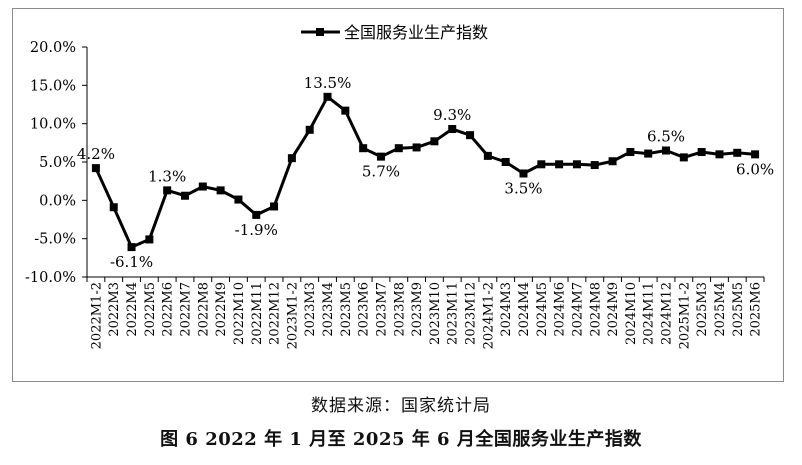 The image size is (802, 465). Describe the element at coordinates (114, 309) in the screenshot. I see `x-tick-label: 2022M3` at that location.